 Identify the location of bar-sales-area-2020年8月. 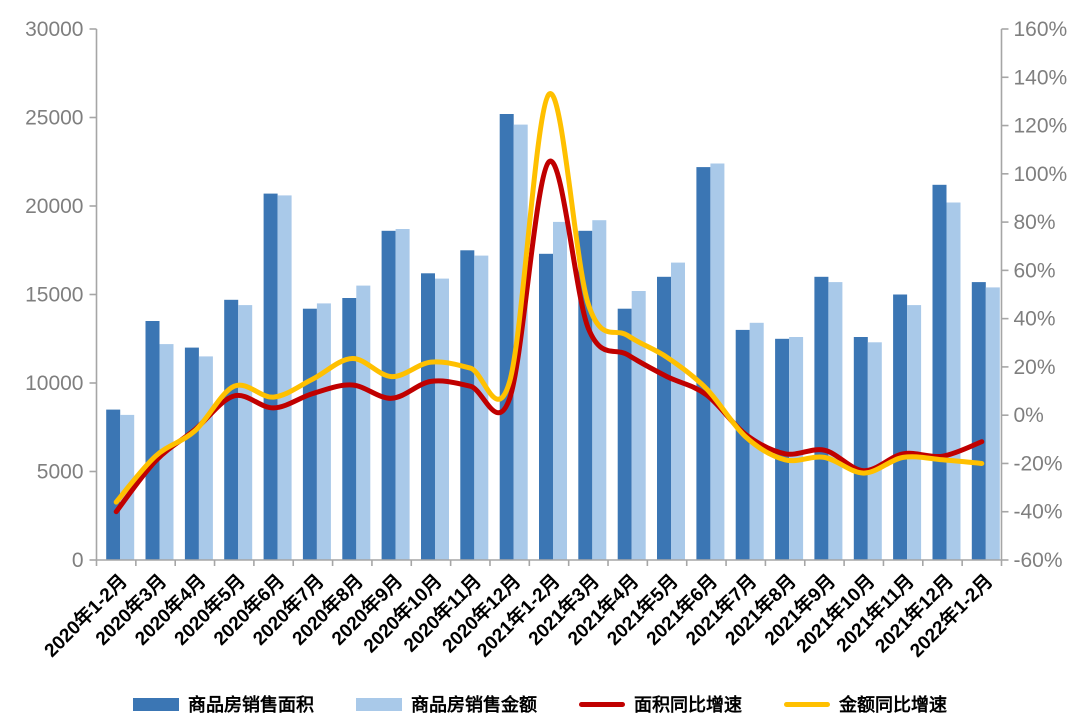
(349, 429).